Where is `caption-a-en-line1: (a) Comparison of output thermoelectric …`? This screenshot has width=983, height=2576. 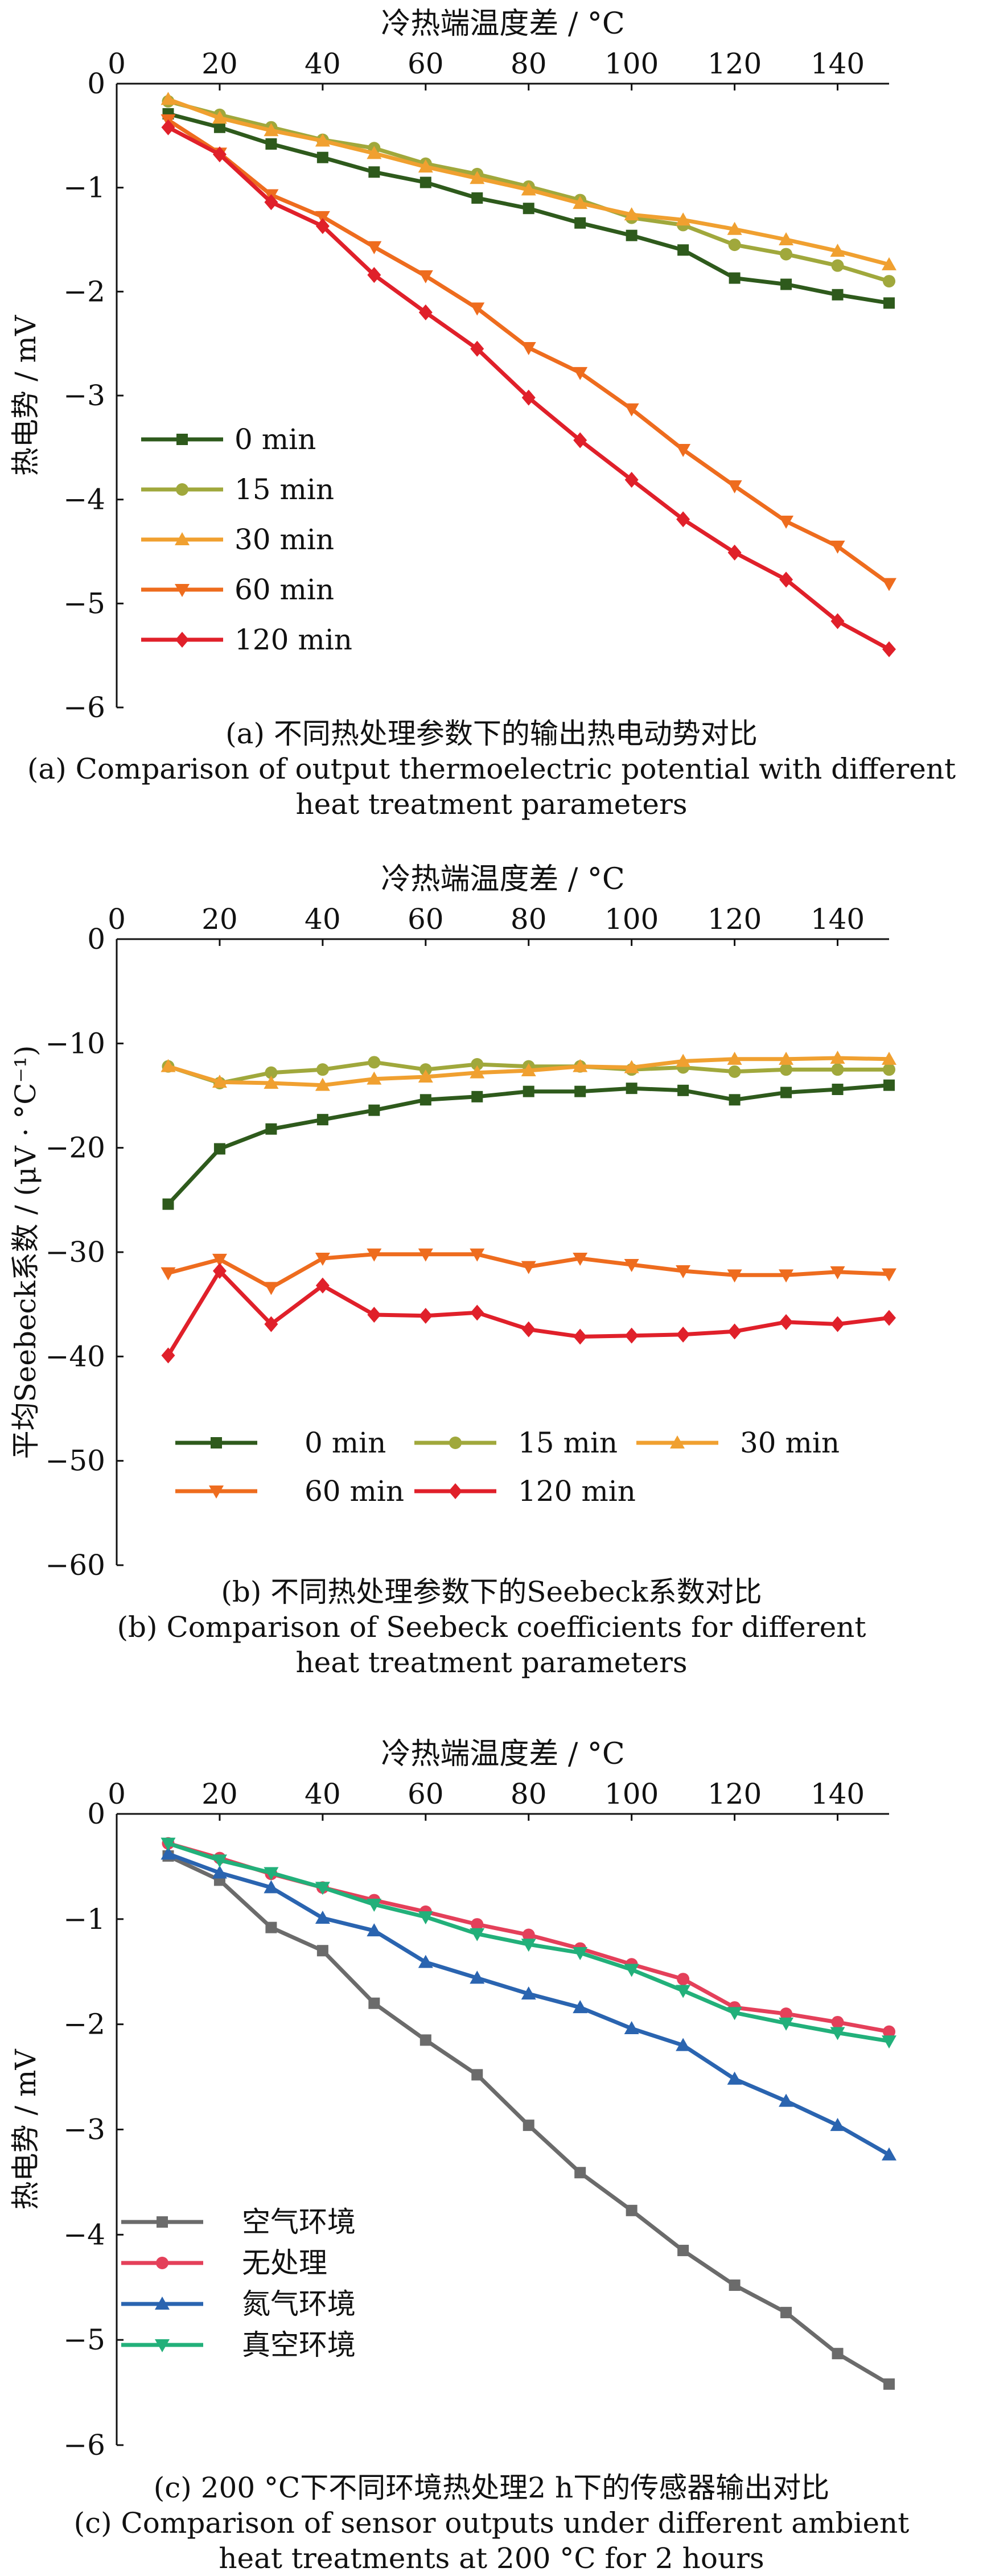
caption-a-en-line1: (a) Comparison of output thermoelectric … is located at coordinates (491, 769).